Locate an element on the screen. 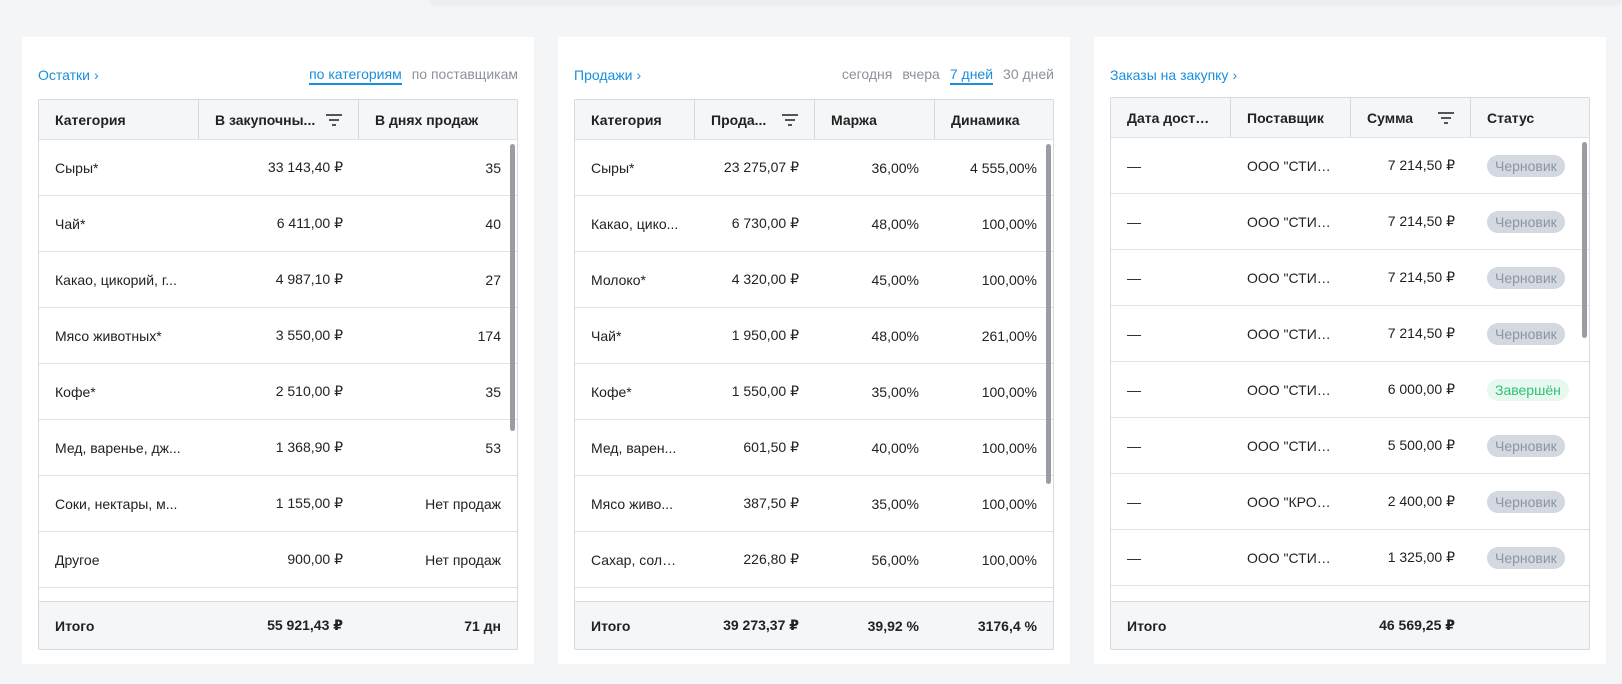 This screenshot has height=684, width=1622. total-dynamics: 3176,4 % is located at coordinates (1007, 625).